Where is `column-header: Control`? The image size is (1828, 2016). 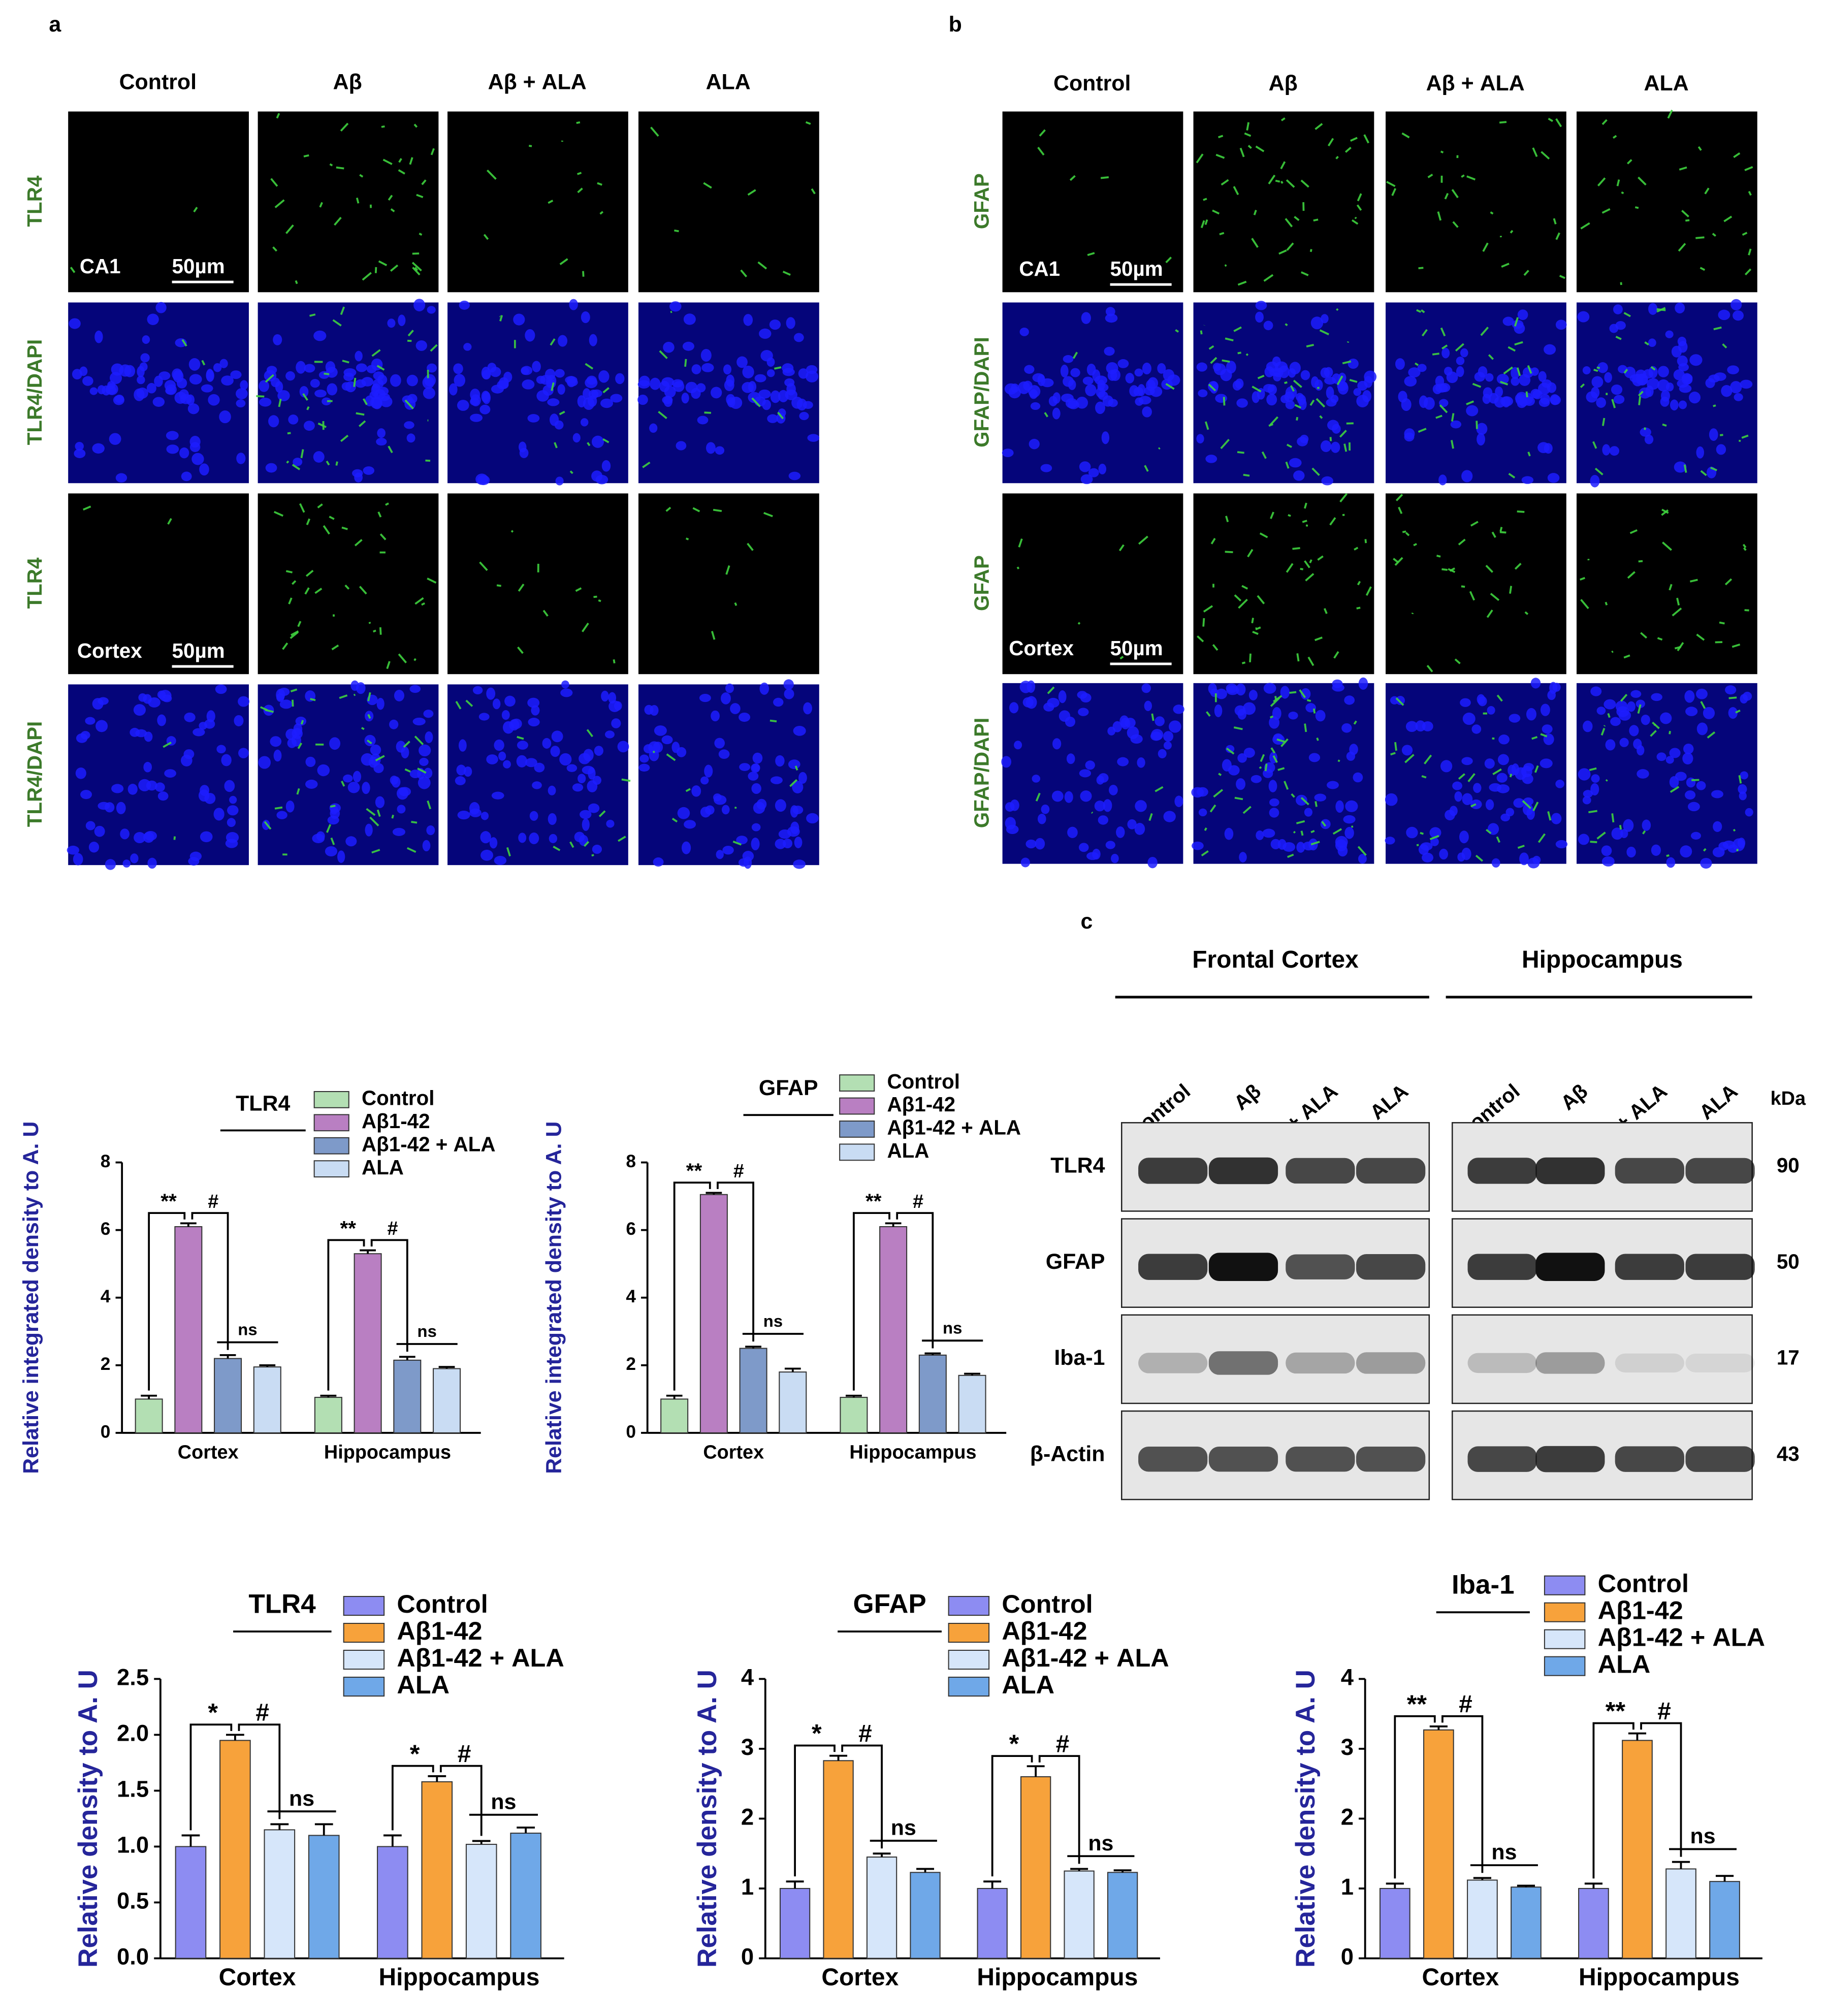
column-header: Control is located at coordinates (158, 82).